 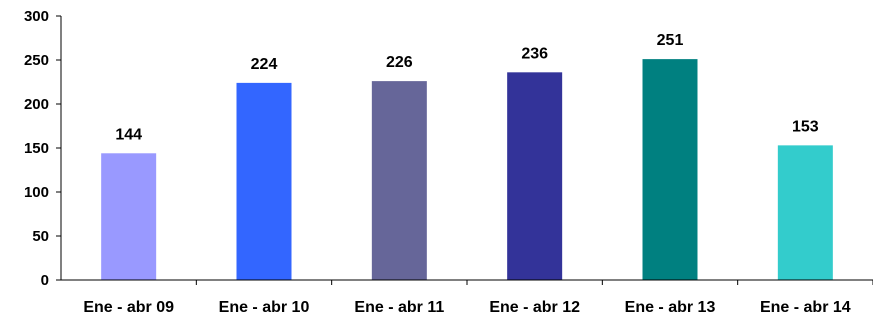 I want to click on data-label: 153, so click(x=805, y=126).